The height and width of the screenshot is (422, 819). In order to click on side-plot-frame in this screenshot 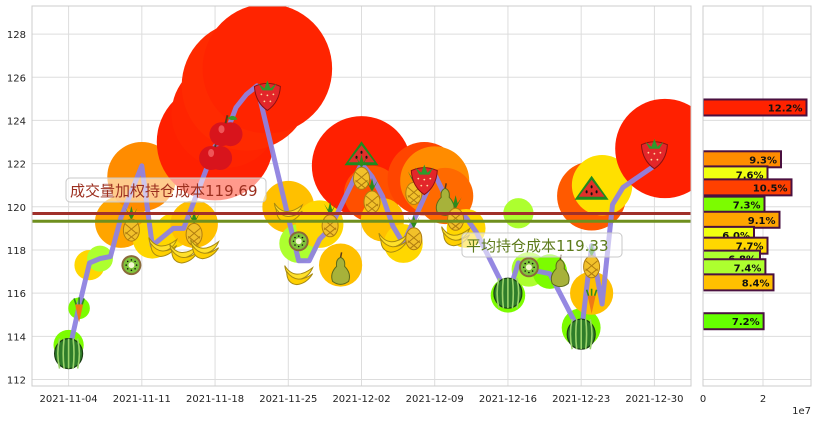, I will do `click(757, 196)`.